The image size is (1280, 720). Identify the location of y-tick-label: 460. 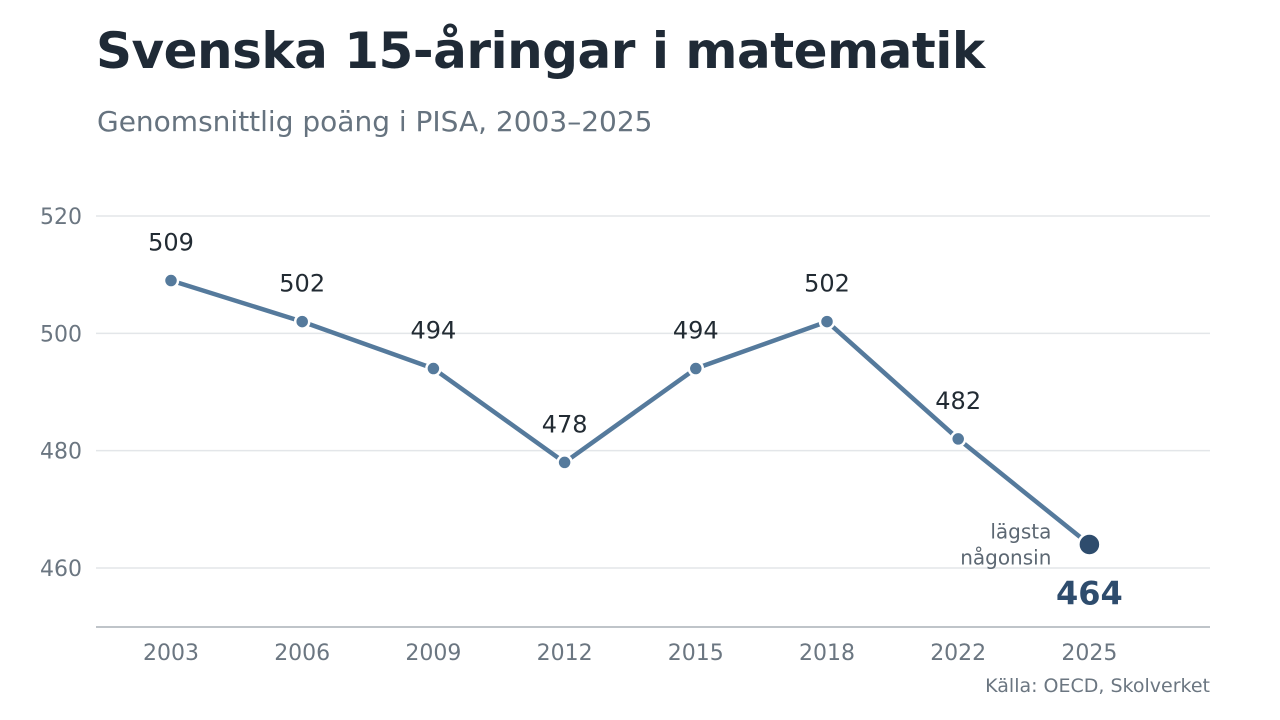
(61, 569).